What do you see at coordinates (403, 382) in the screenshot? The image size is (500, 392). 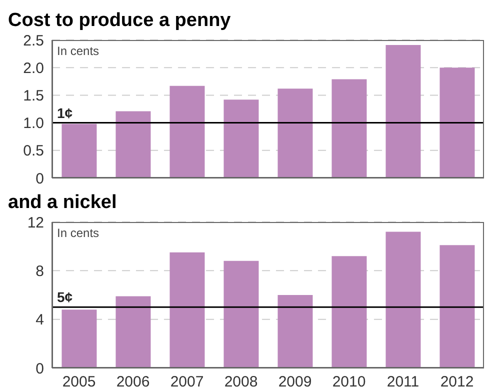 I see `x-tick-label: 2011` at bounding box center [403, 382].